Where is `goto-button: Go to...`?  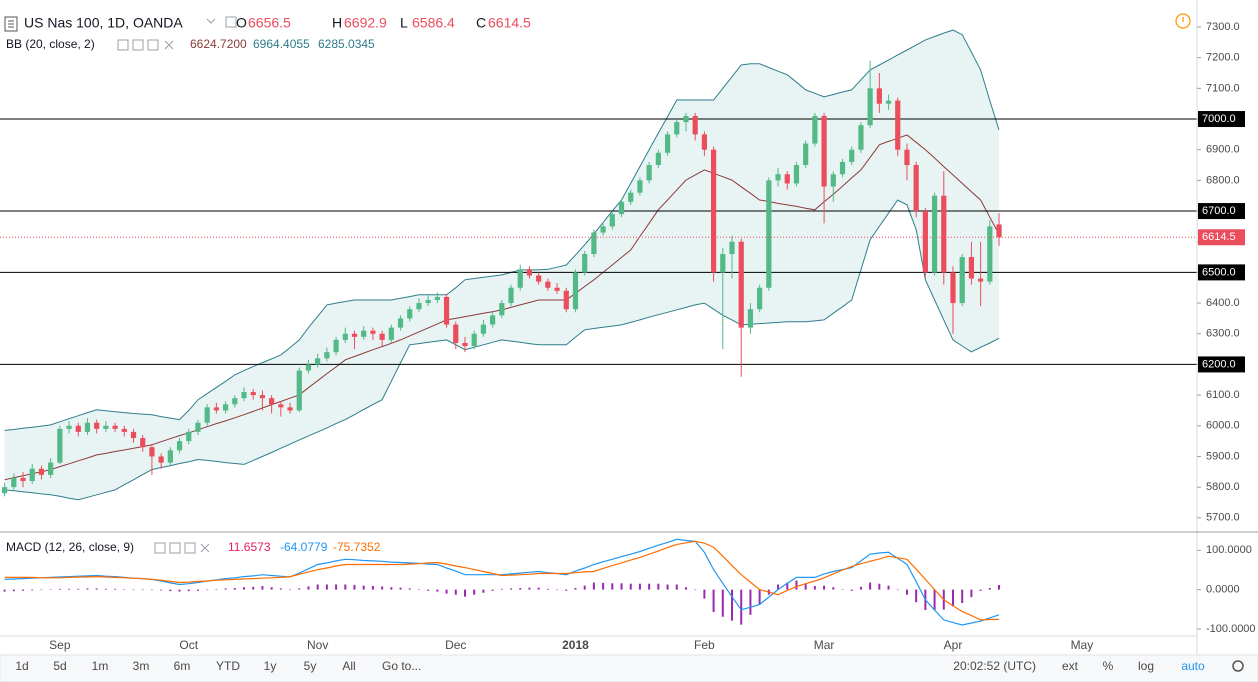
goto-button: Go to... is located at coordinates (401, 666).